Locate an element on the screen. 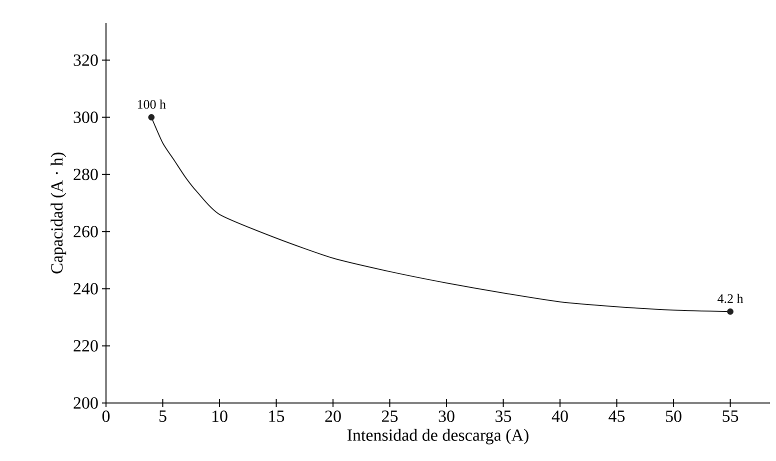  y-tick-label: 200 is located at coordinates (86, 403).